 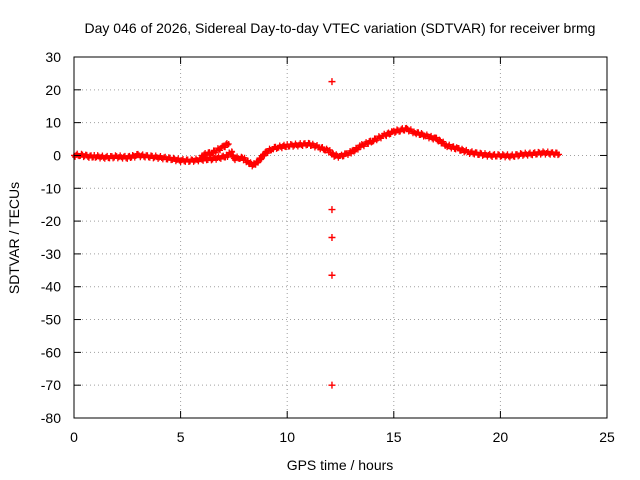 I want to click on y-tick-label: -50, so click(x=51, y=320).